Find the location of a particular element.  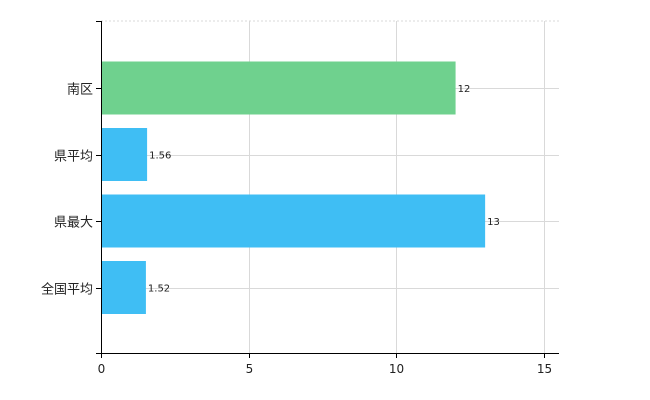

y-tick-label-1: 県平均 is located at coordinates (73, 157).